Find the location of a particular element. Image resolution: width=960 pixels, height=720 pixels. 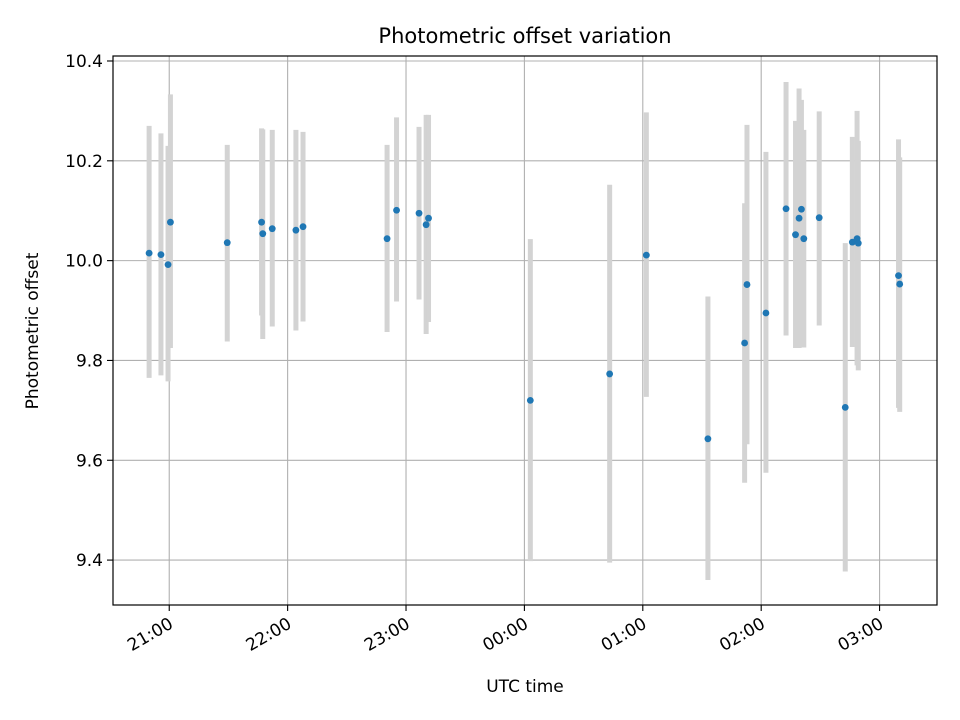

y-tick-label: 9.6 is located at coordinates (89, 461).